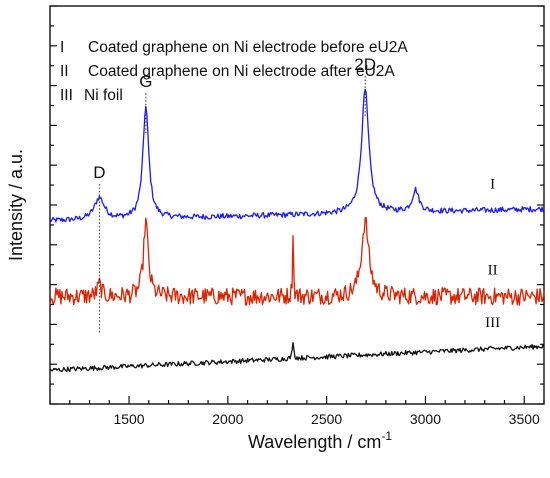  What do you see at coordinates (128, 419) in the screenshot?
I see `x-tick-label: 1500` at bounding box center [128, 419].